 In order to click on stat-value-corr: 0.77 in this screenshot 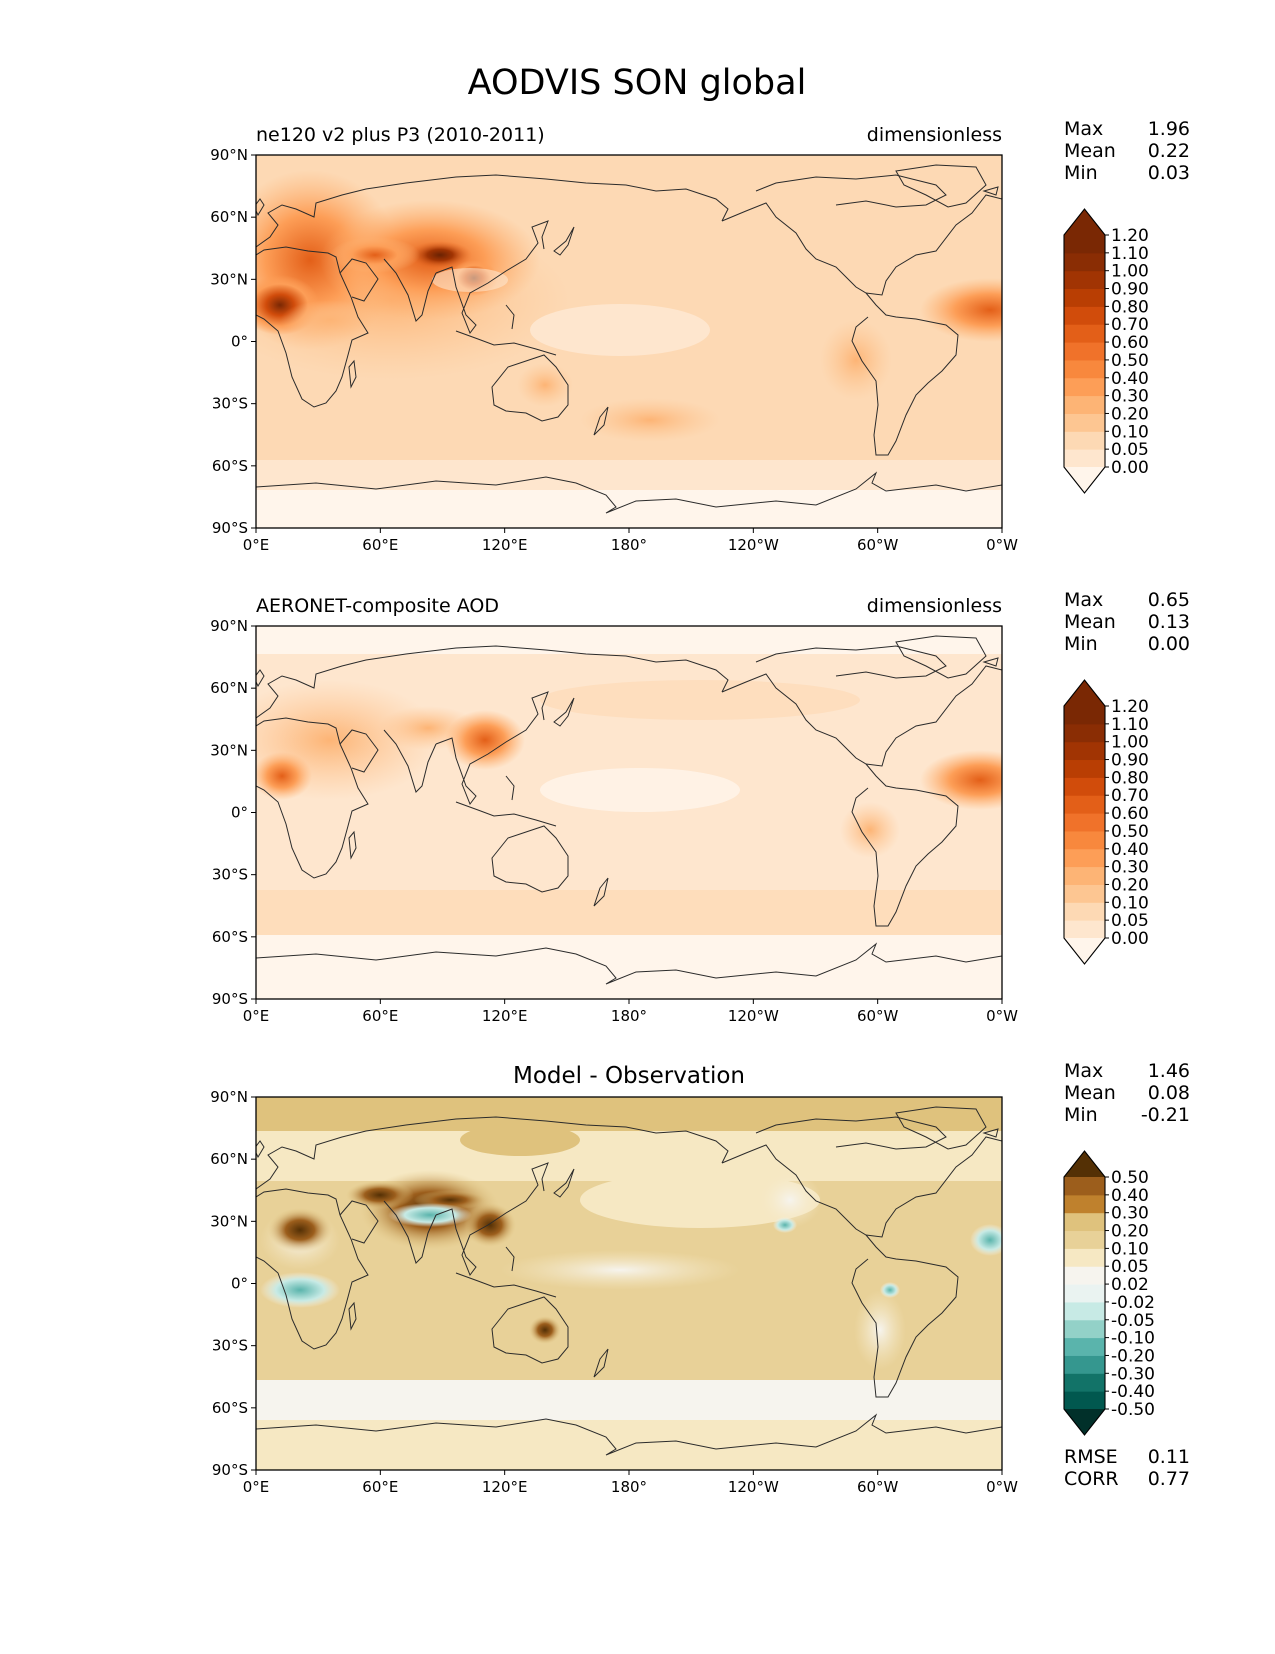, I will do `click(1169, 1479)`.